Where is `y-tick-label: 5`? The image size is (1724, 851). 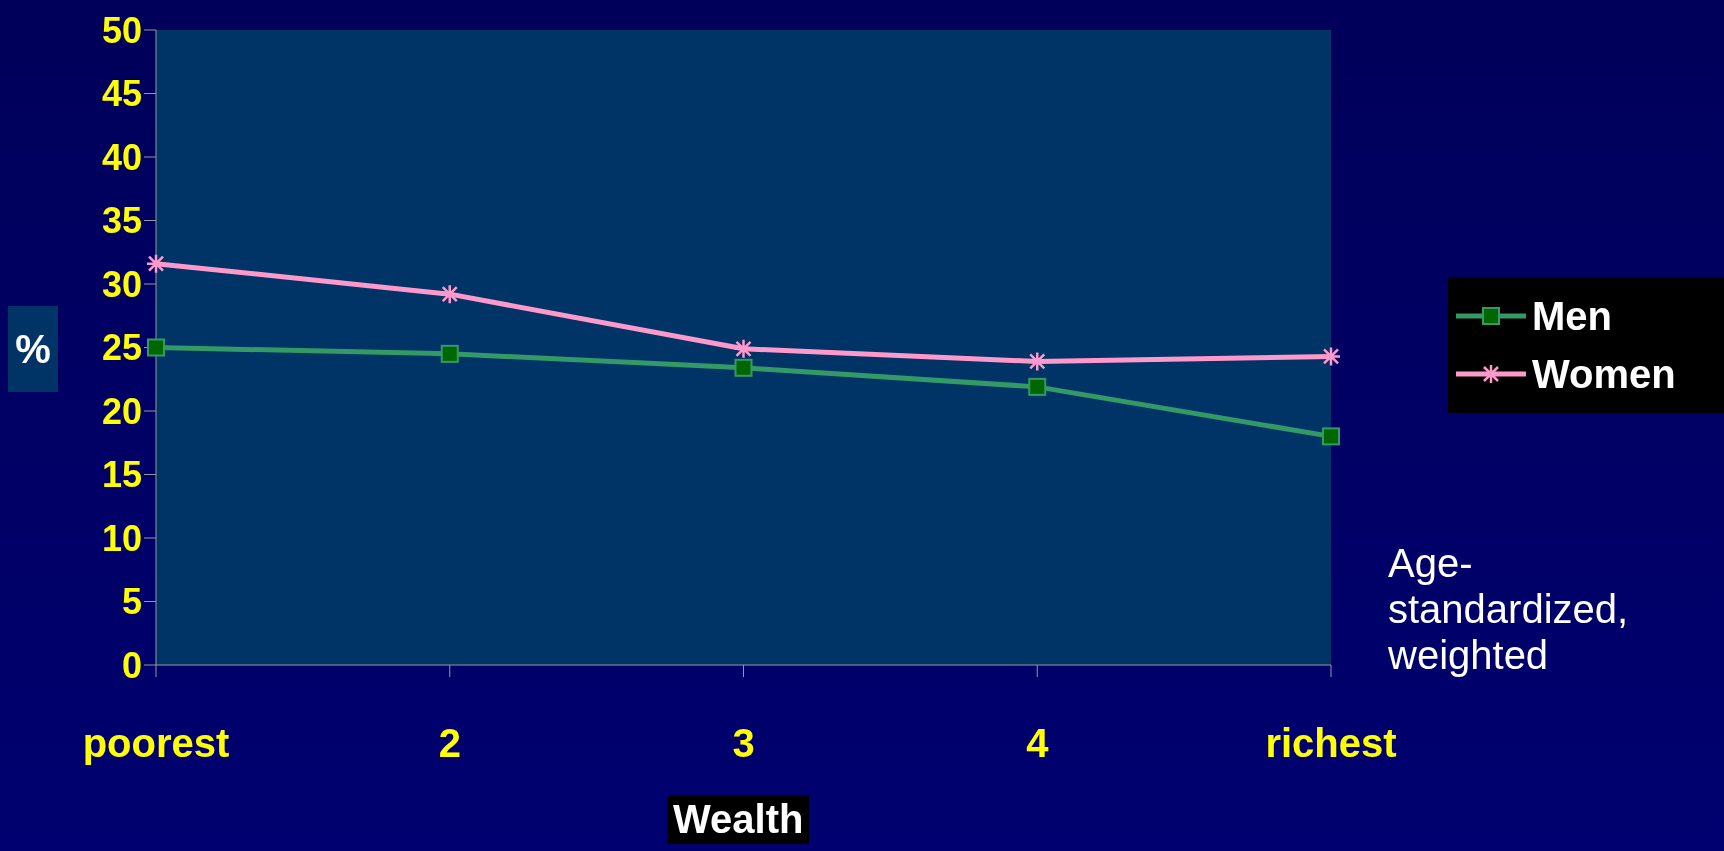 y-tick-label: 5 is located at coordinates (131, 602).